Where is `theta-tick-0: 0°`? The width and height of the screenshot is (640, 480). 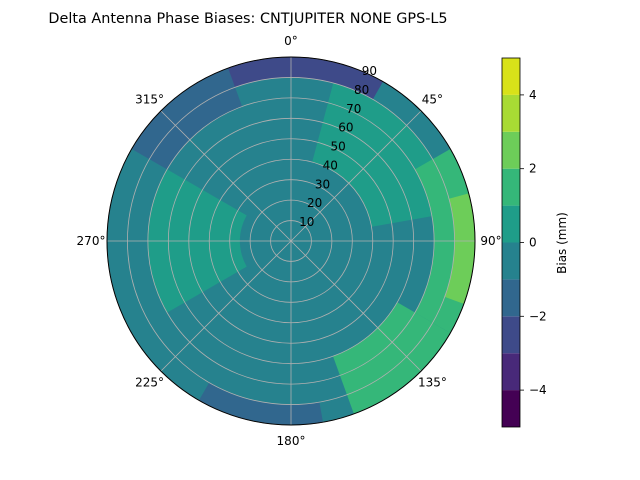
theta-tick-0: 0° is located at coordinates (291, 41).